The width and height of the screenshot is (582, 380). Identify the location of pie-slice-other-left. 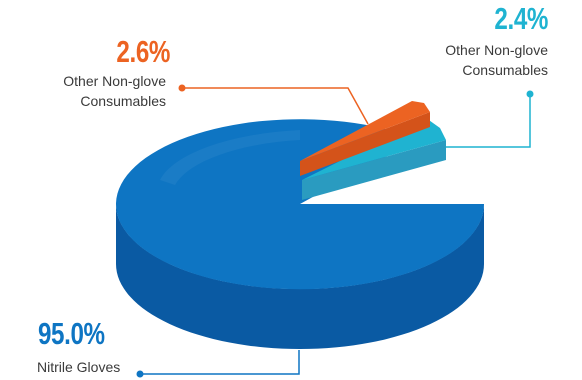
(365, 138).